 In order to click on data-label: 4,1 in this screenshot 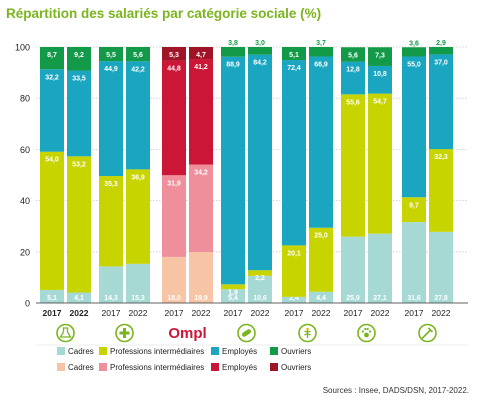, I will do `click(79, 298)`.